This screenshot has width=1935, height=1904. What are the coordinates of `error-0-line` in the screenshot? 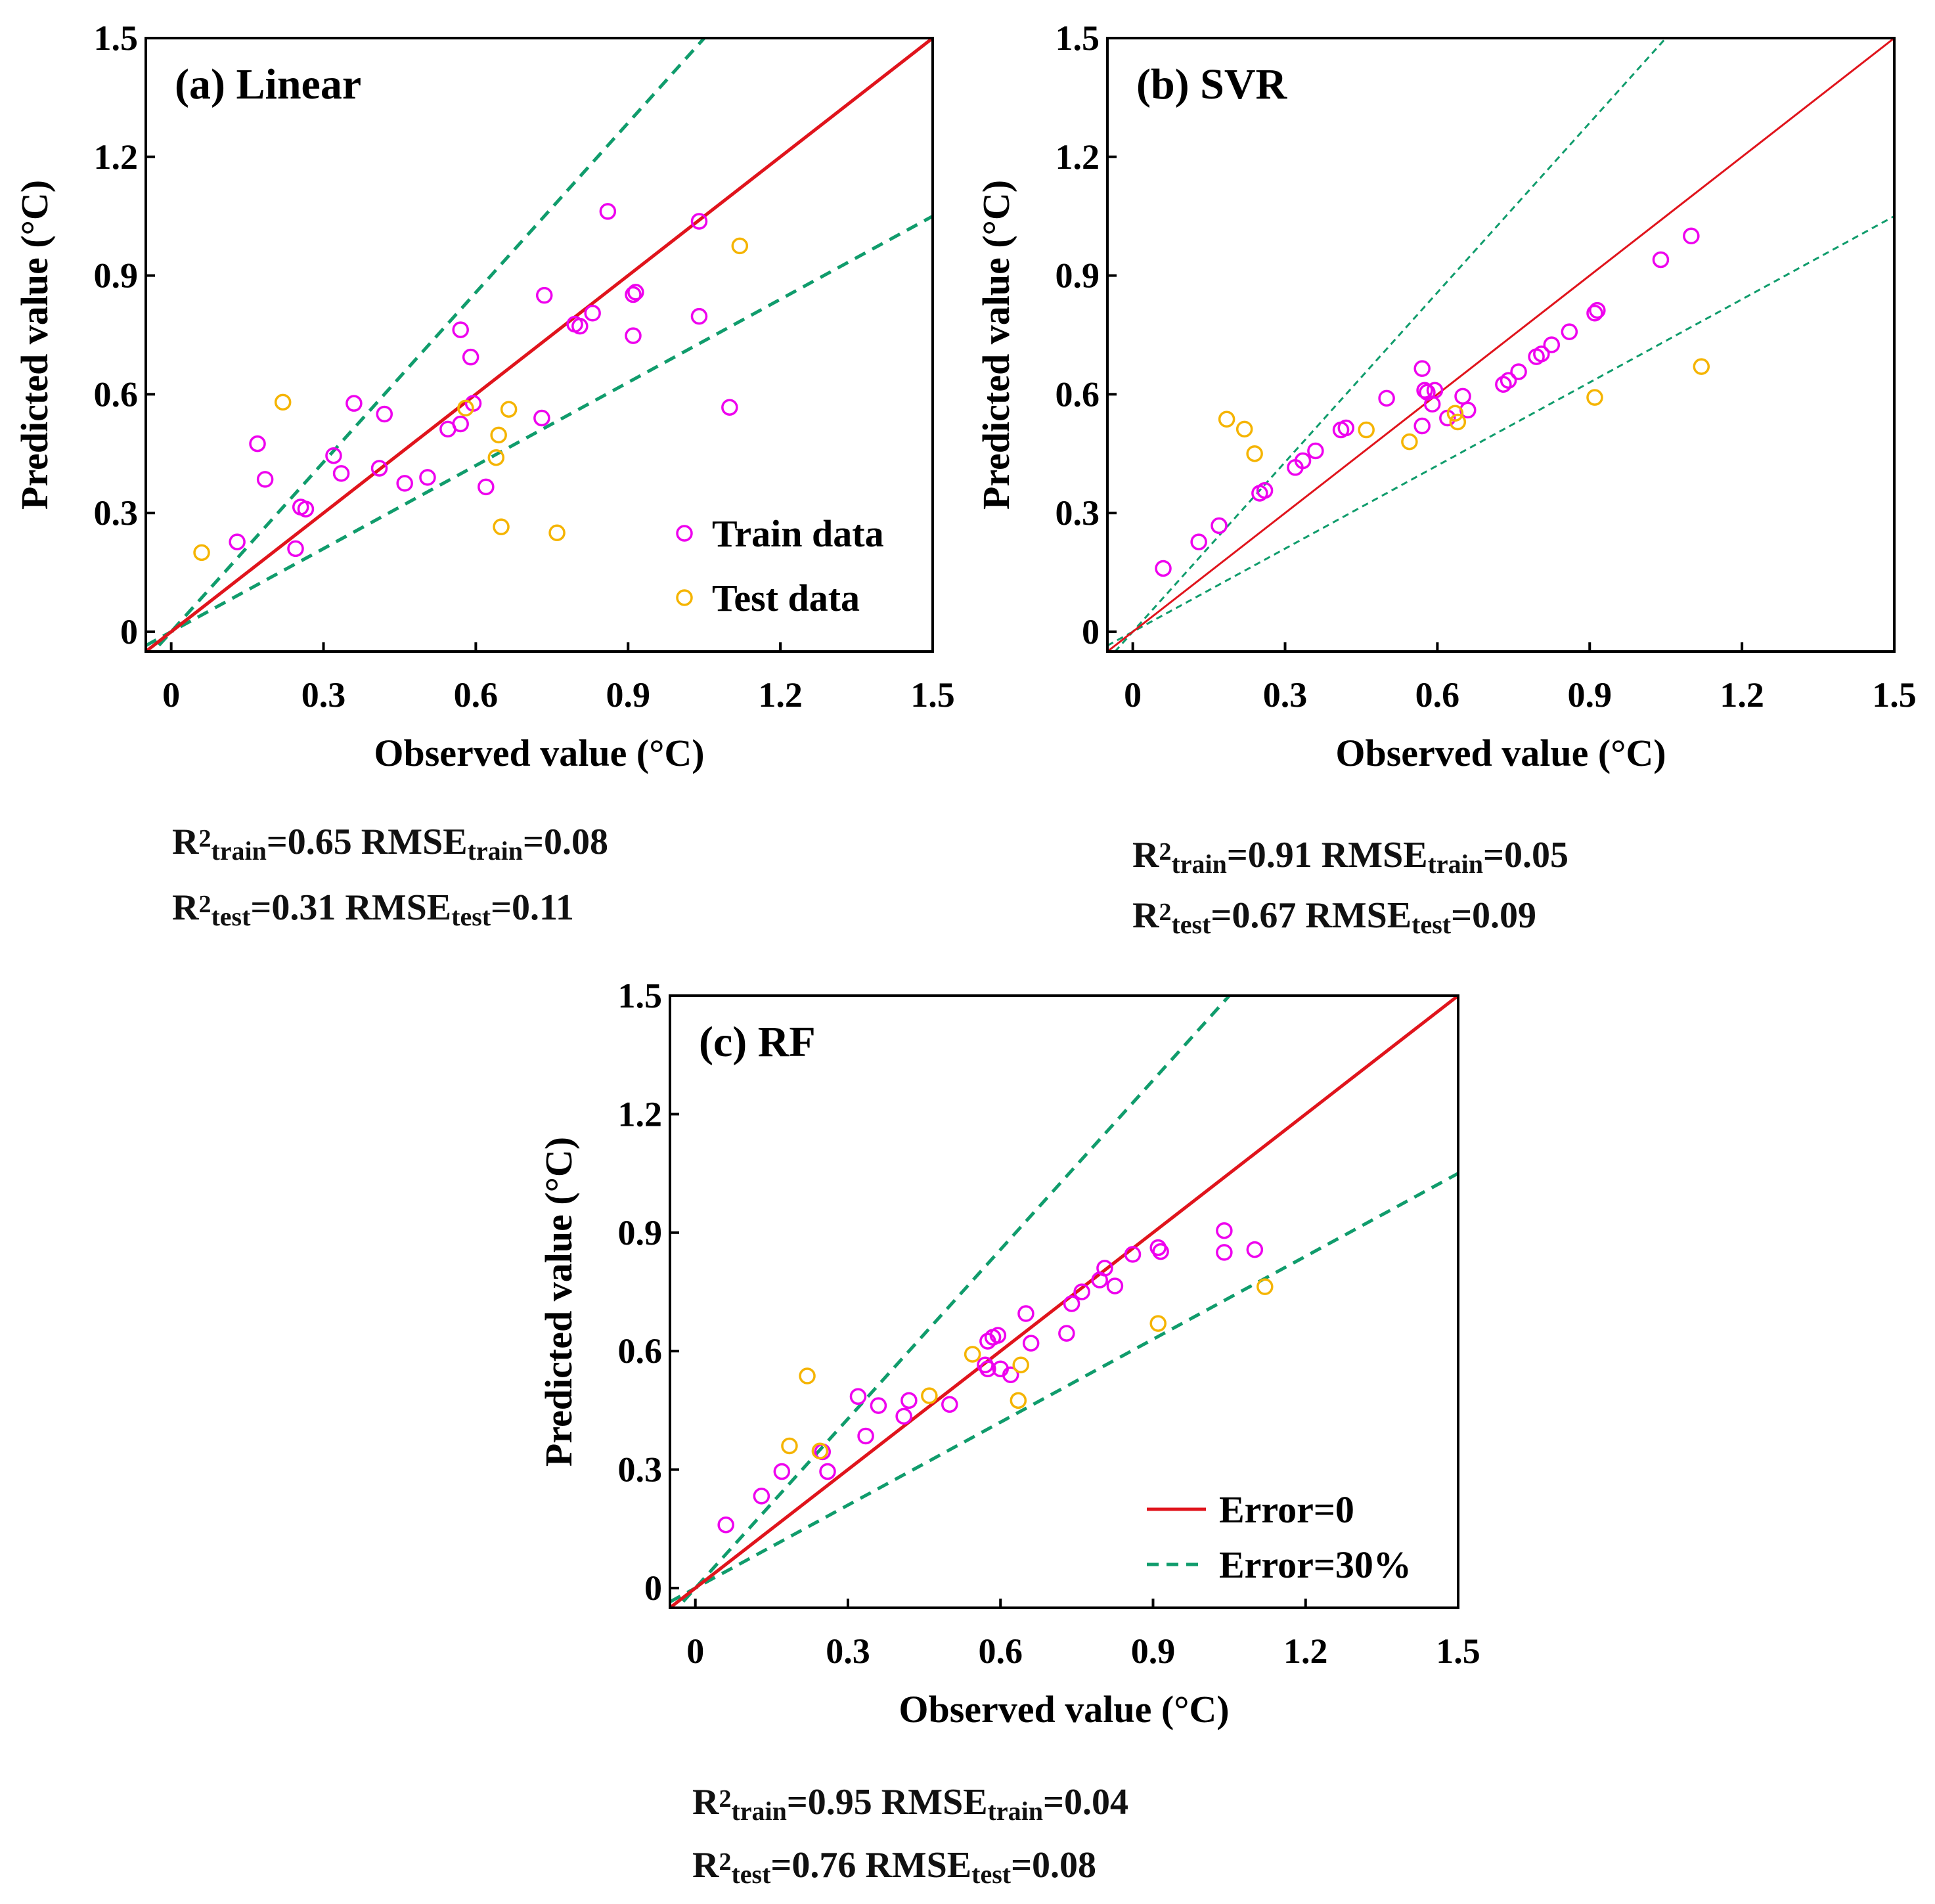 It's located at (1501, 345).